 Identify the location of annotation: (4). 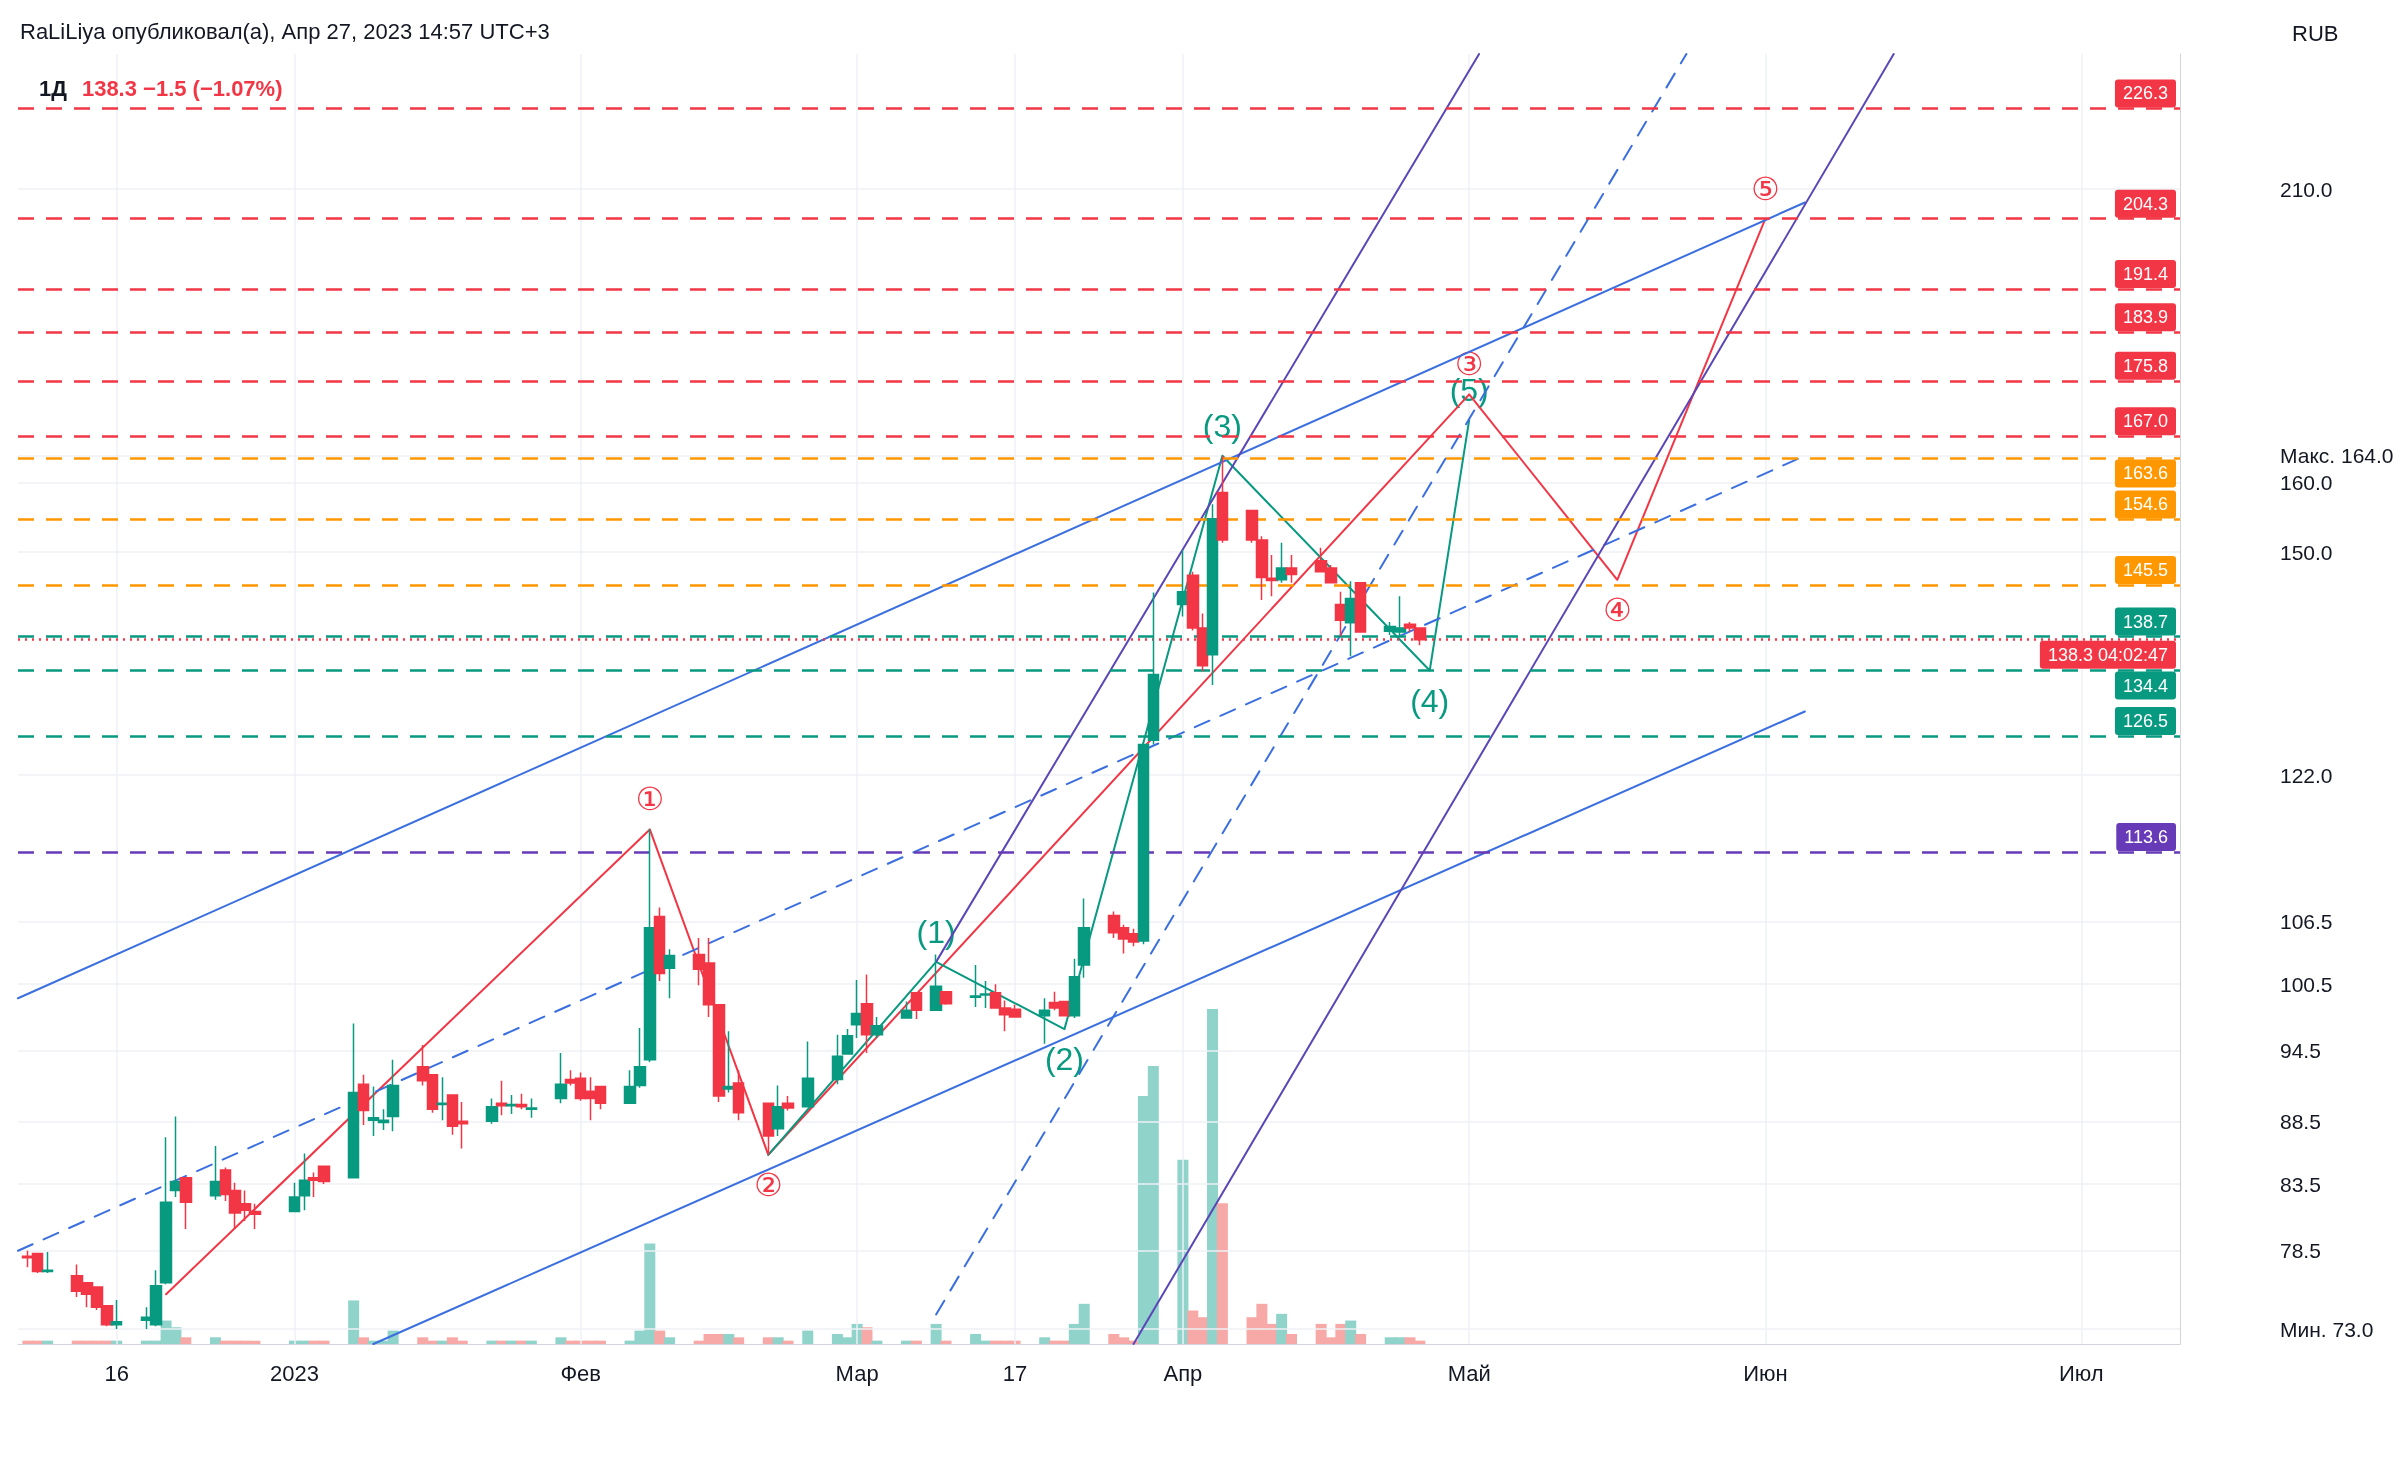
(1430, 700).